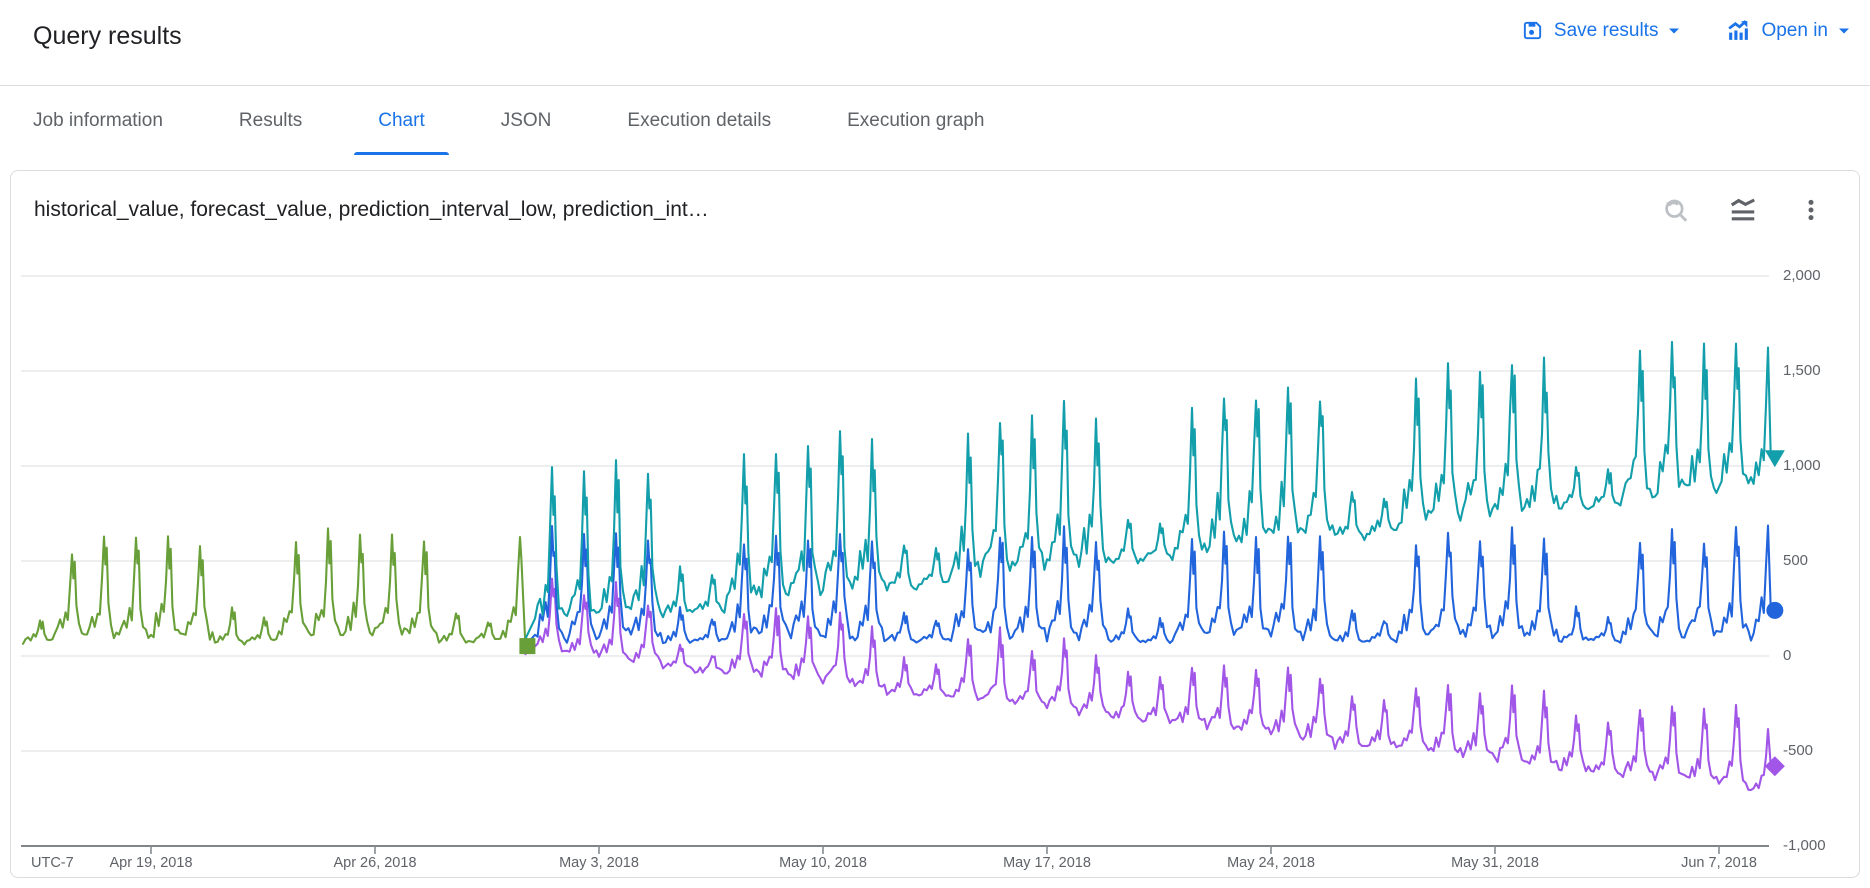  I want to click on save-results-button: Save results, so click(1601, 30).